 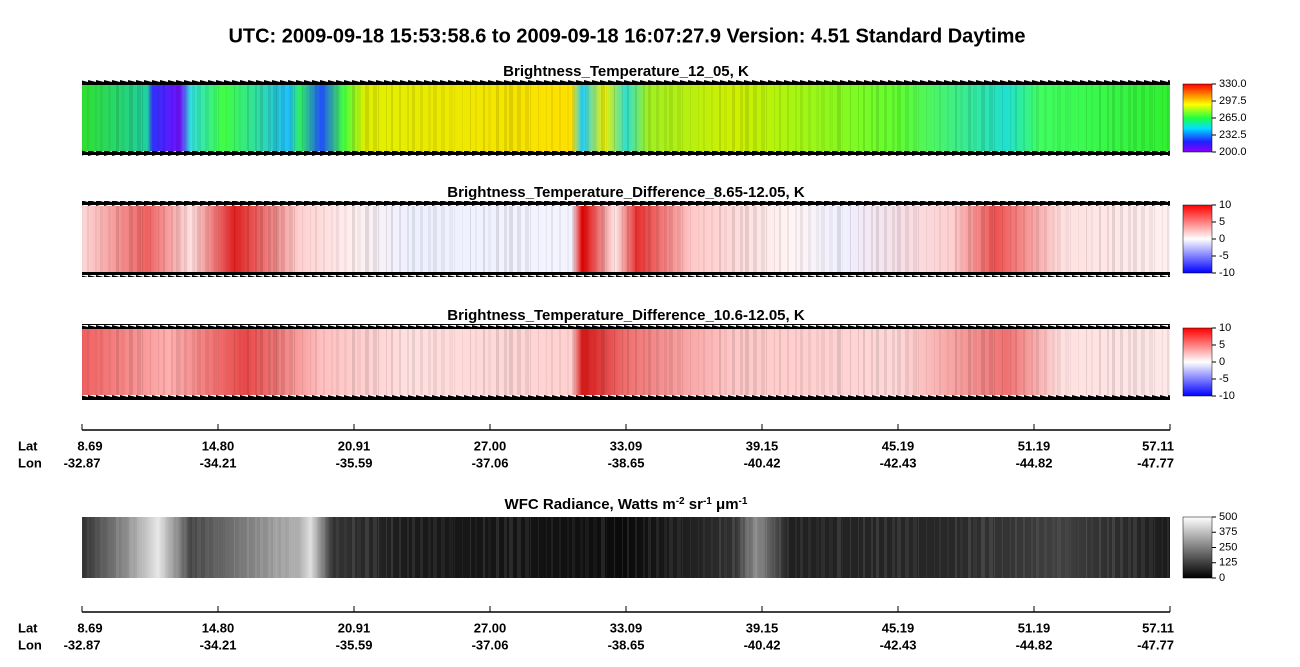 What do you see at coordinates (1034, 445) in the screenshot?
I see `lat-tick-label: 51.19` at bounding box center [1034, 445].